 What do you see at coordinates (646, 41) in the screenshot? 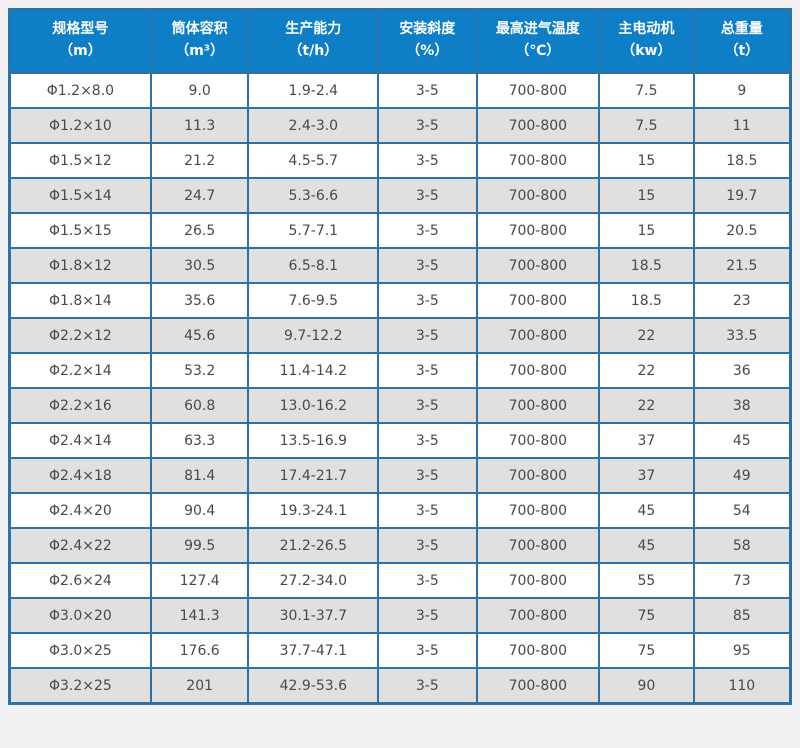
I see `column-header: 主电动机 （kw）` at bounding box center [646, 41].